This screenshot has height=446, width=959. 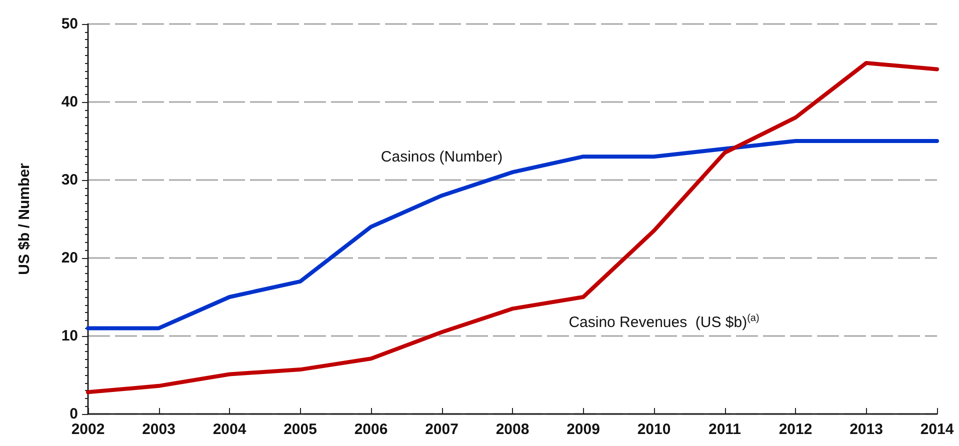 I want to click on y-axis-title: US $b / Number, so click(x=24, y=218).